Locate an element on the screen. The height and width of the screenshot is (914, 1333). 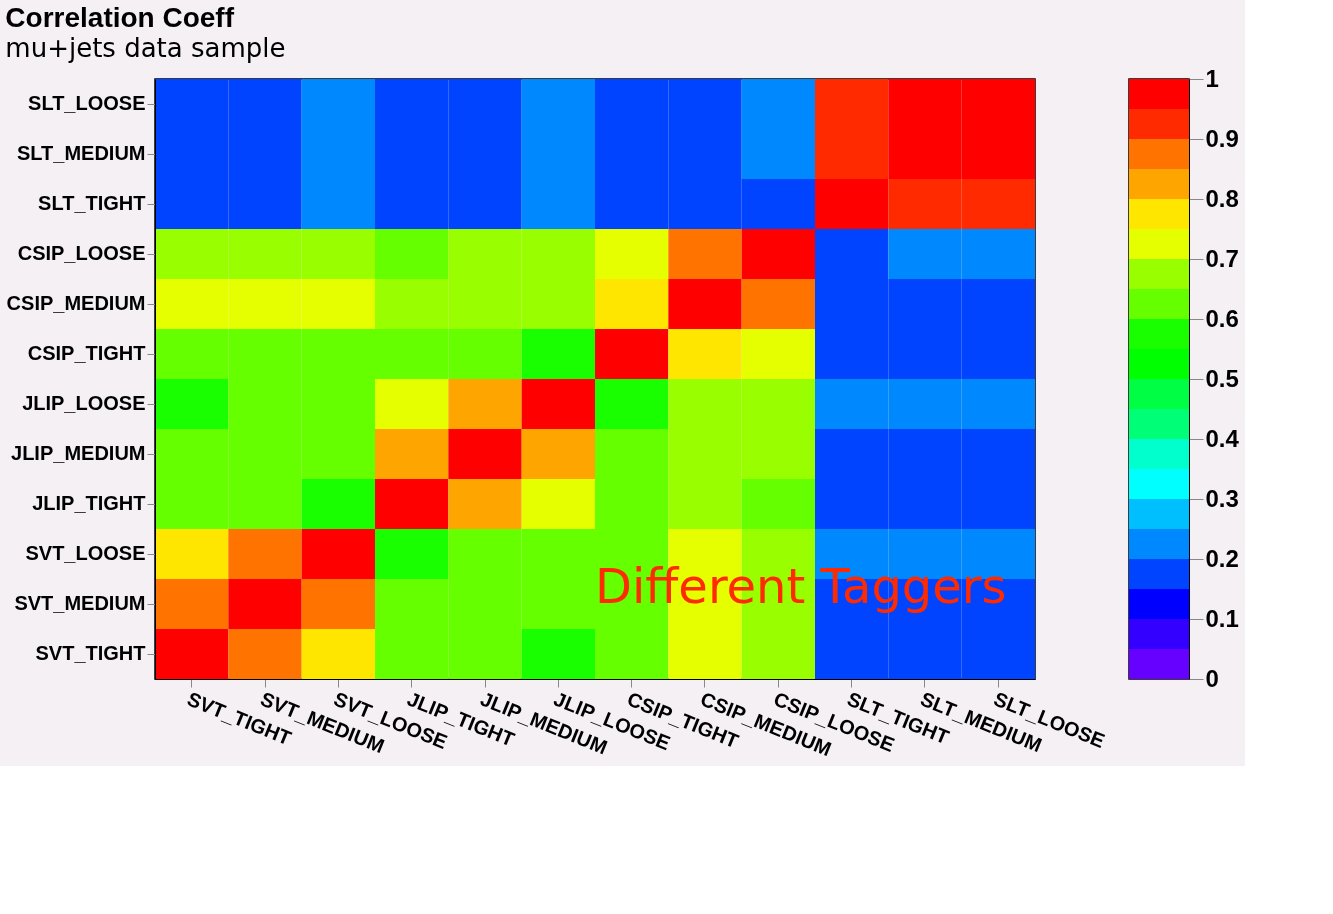
y-tick-label: SVT_TIGHT is located at coordinates (90, 653).